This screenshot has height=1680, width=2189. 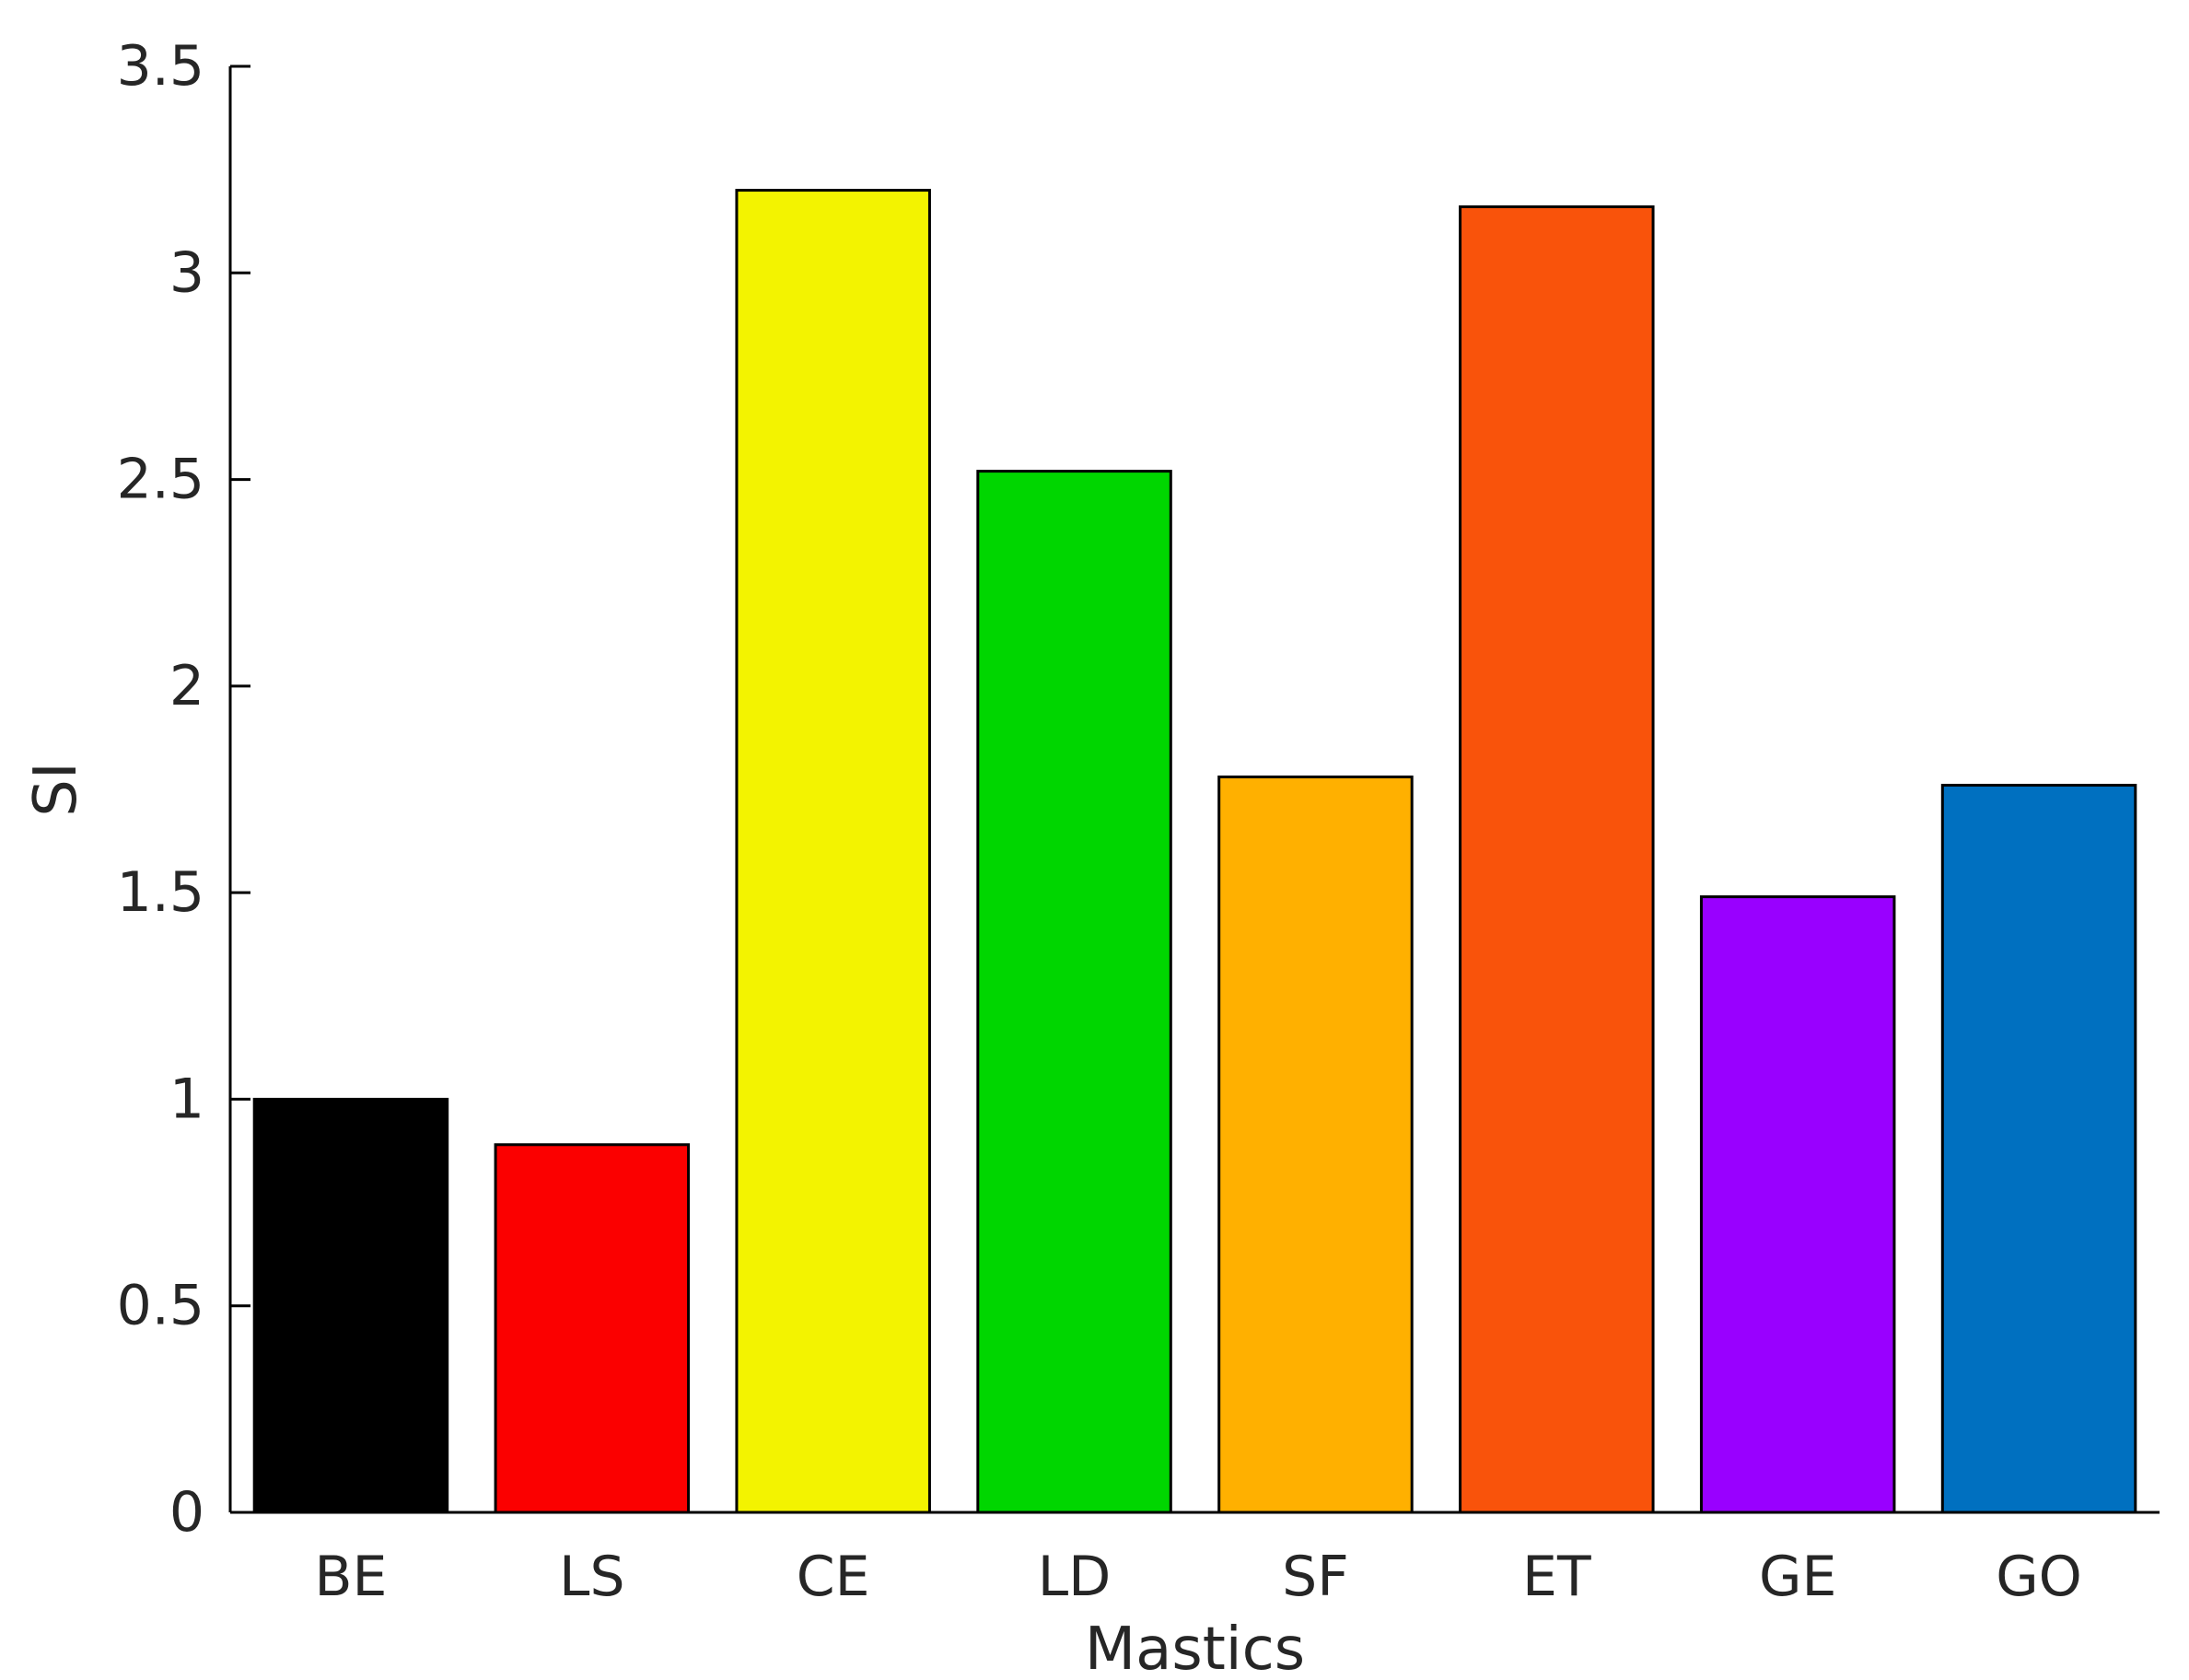 I want to click on y-tick-label: 2.5, so click(x=160, y=480).